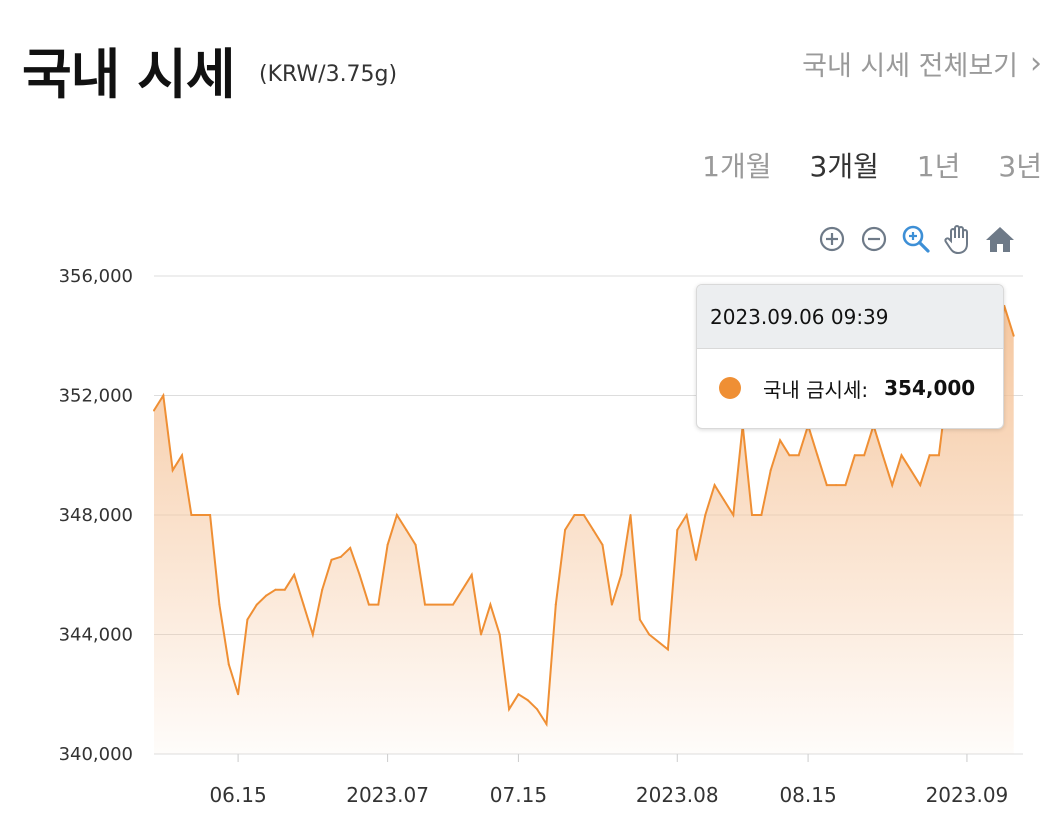 Image resolution: width=1062 pixels, height=832 pixels. I want to click on tooltip-series-label: 국내 금시세:, so click(816, 389).